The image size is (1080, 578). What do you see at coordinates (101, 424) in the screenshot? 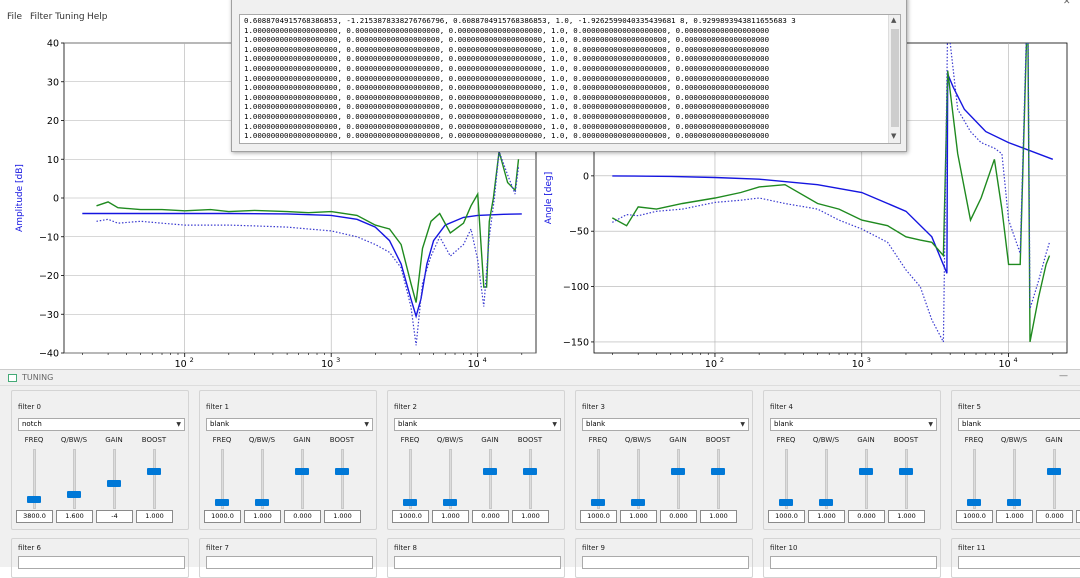
I see `filter-type-select: notch ▼` at bounding box center [101, 424].